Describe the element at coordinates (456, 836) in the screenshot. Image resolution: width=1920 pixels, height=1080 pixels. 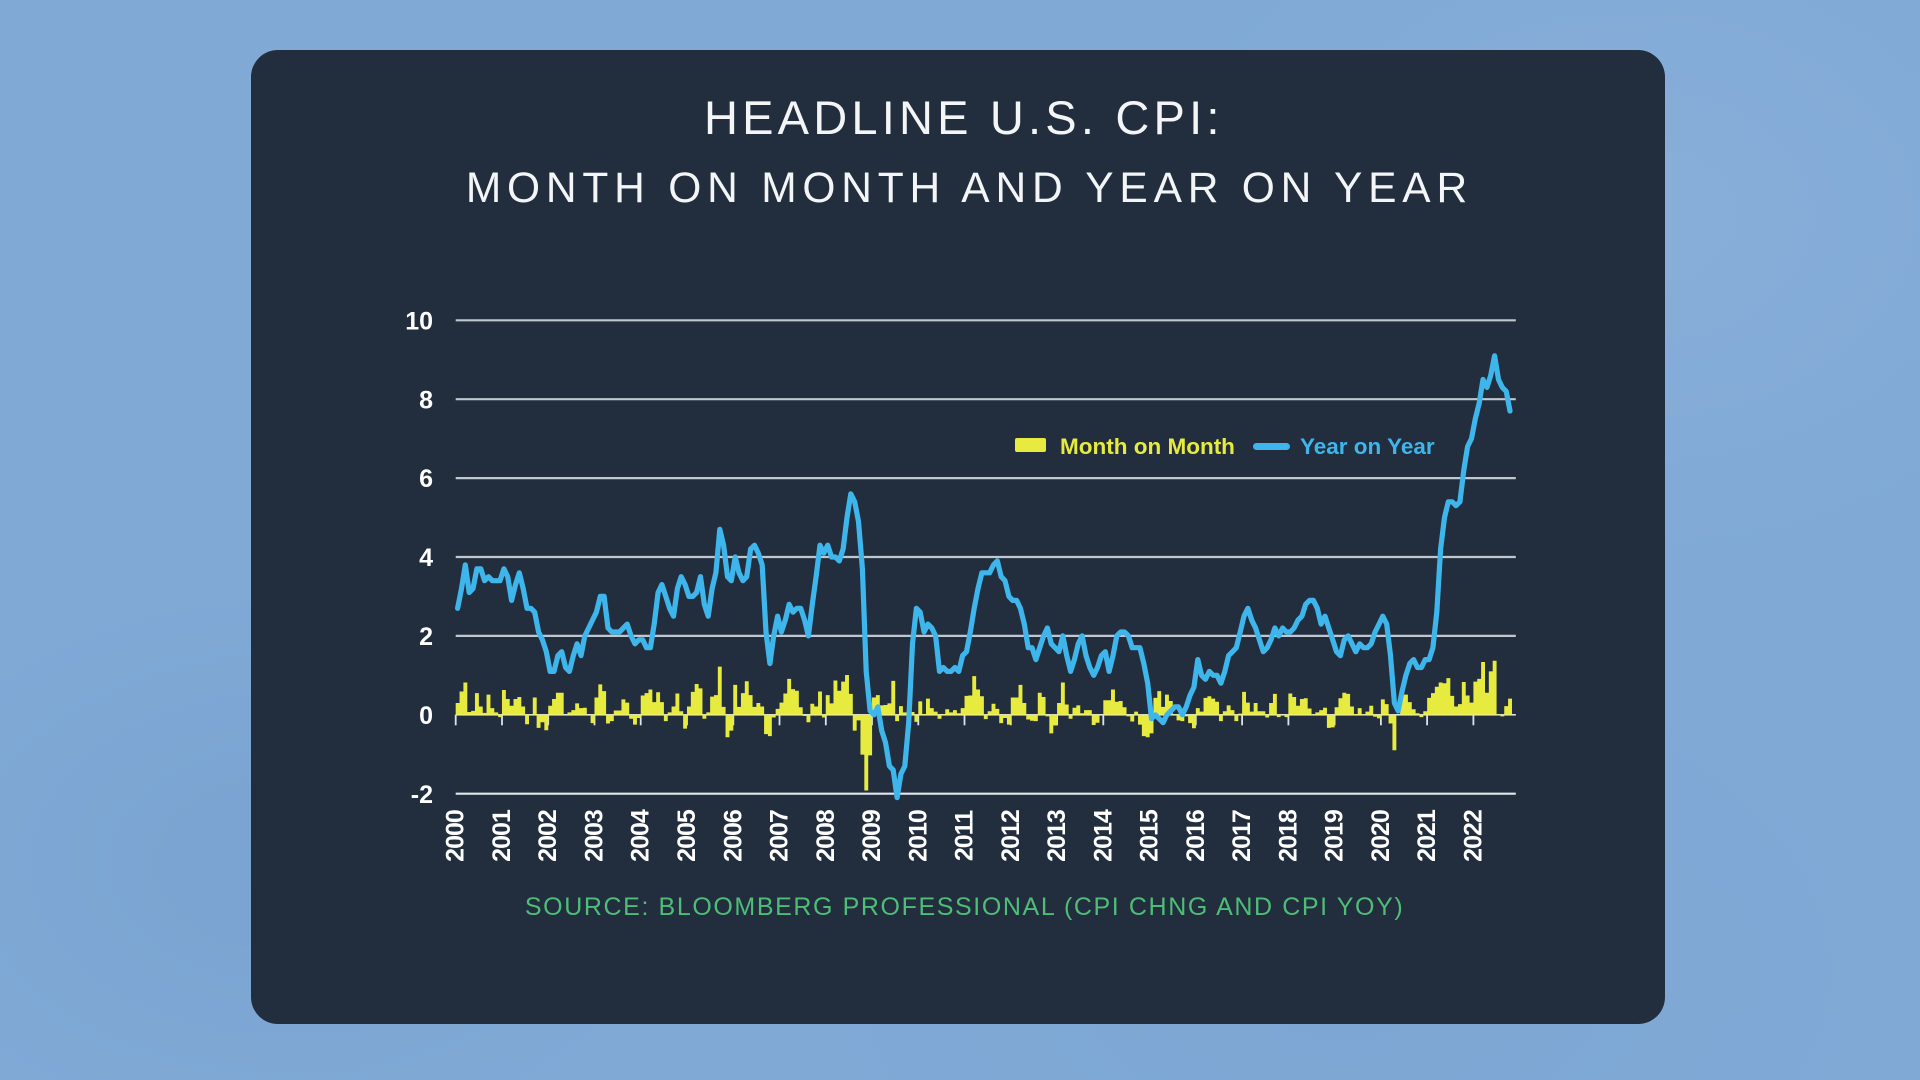
I see `svg-text: 2000` at that location.